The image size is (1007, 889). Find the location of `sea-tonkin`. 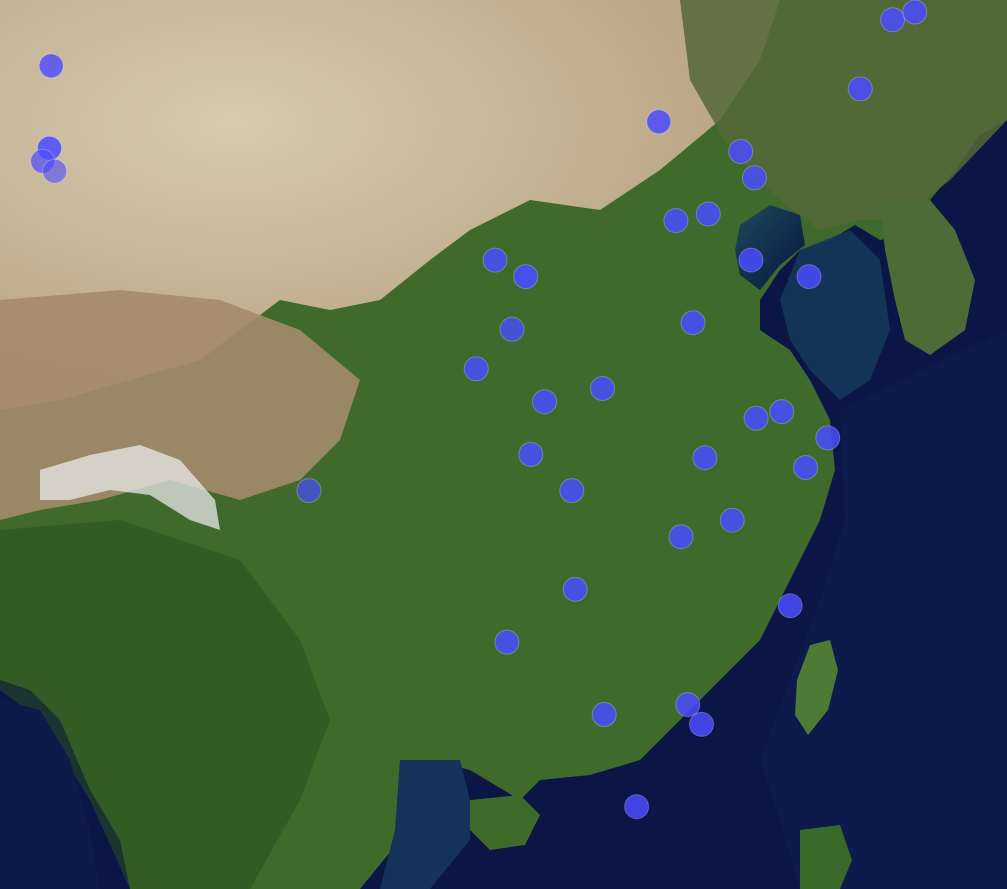

sea-tonkin is located at coordinates (425, 824).